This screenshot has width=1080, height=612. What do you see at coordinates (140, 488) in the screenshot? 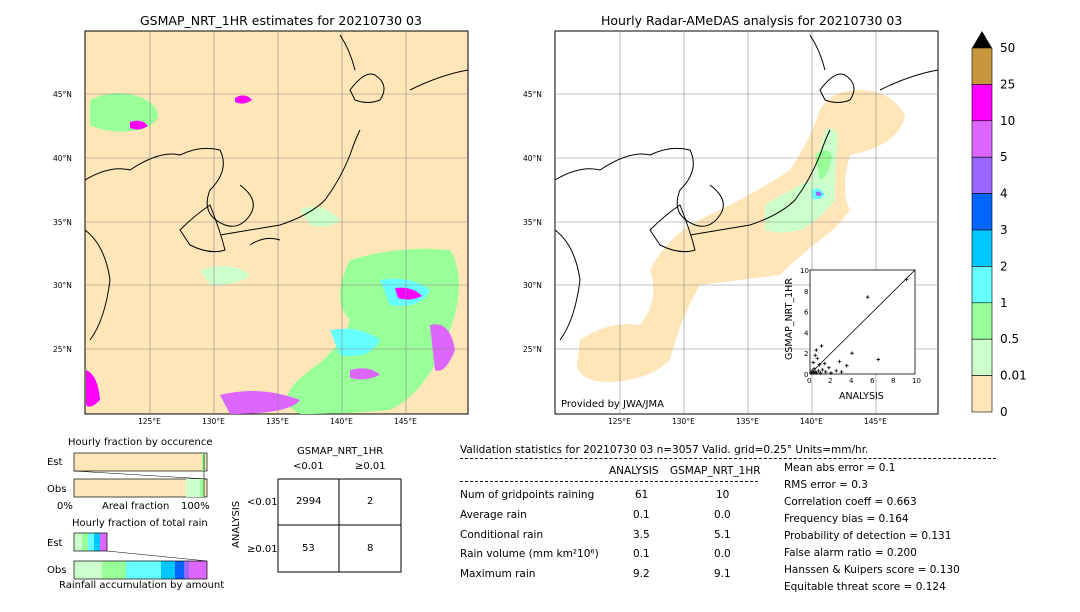
I see `occurrence-obs-bar` at bounding box center [140, 488].